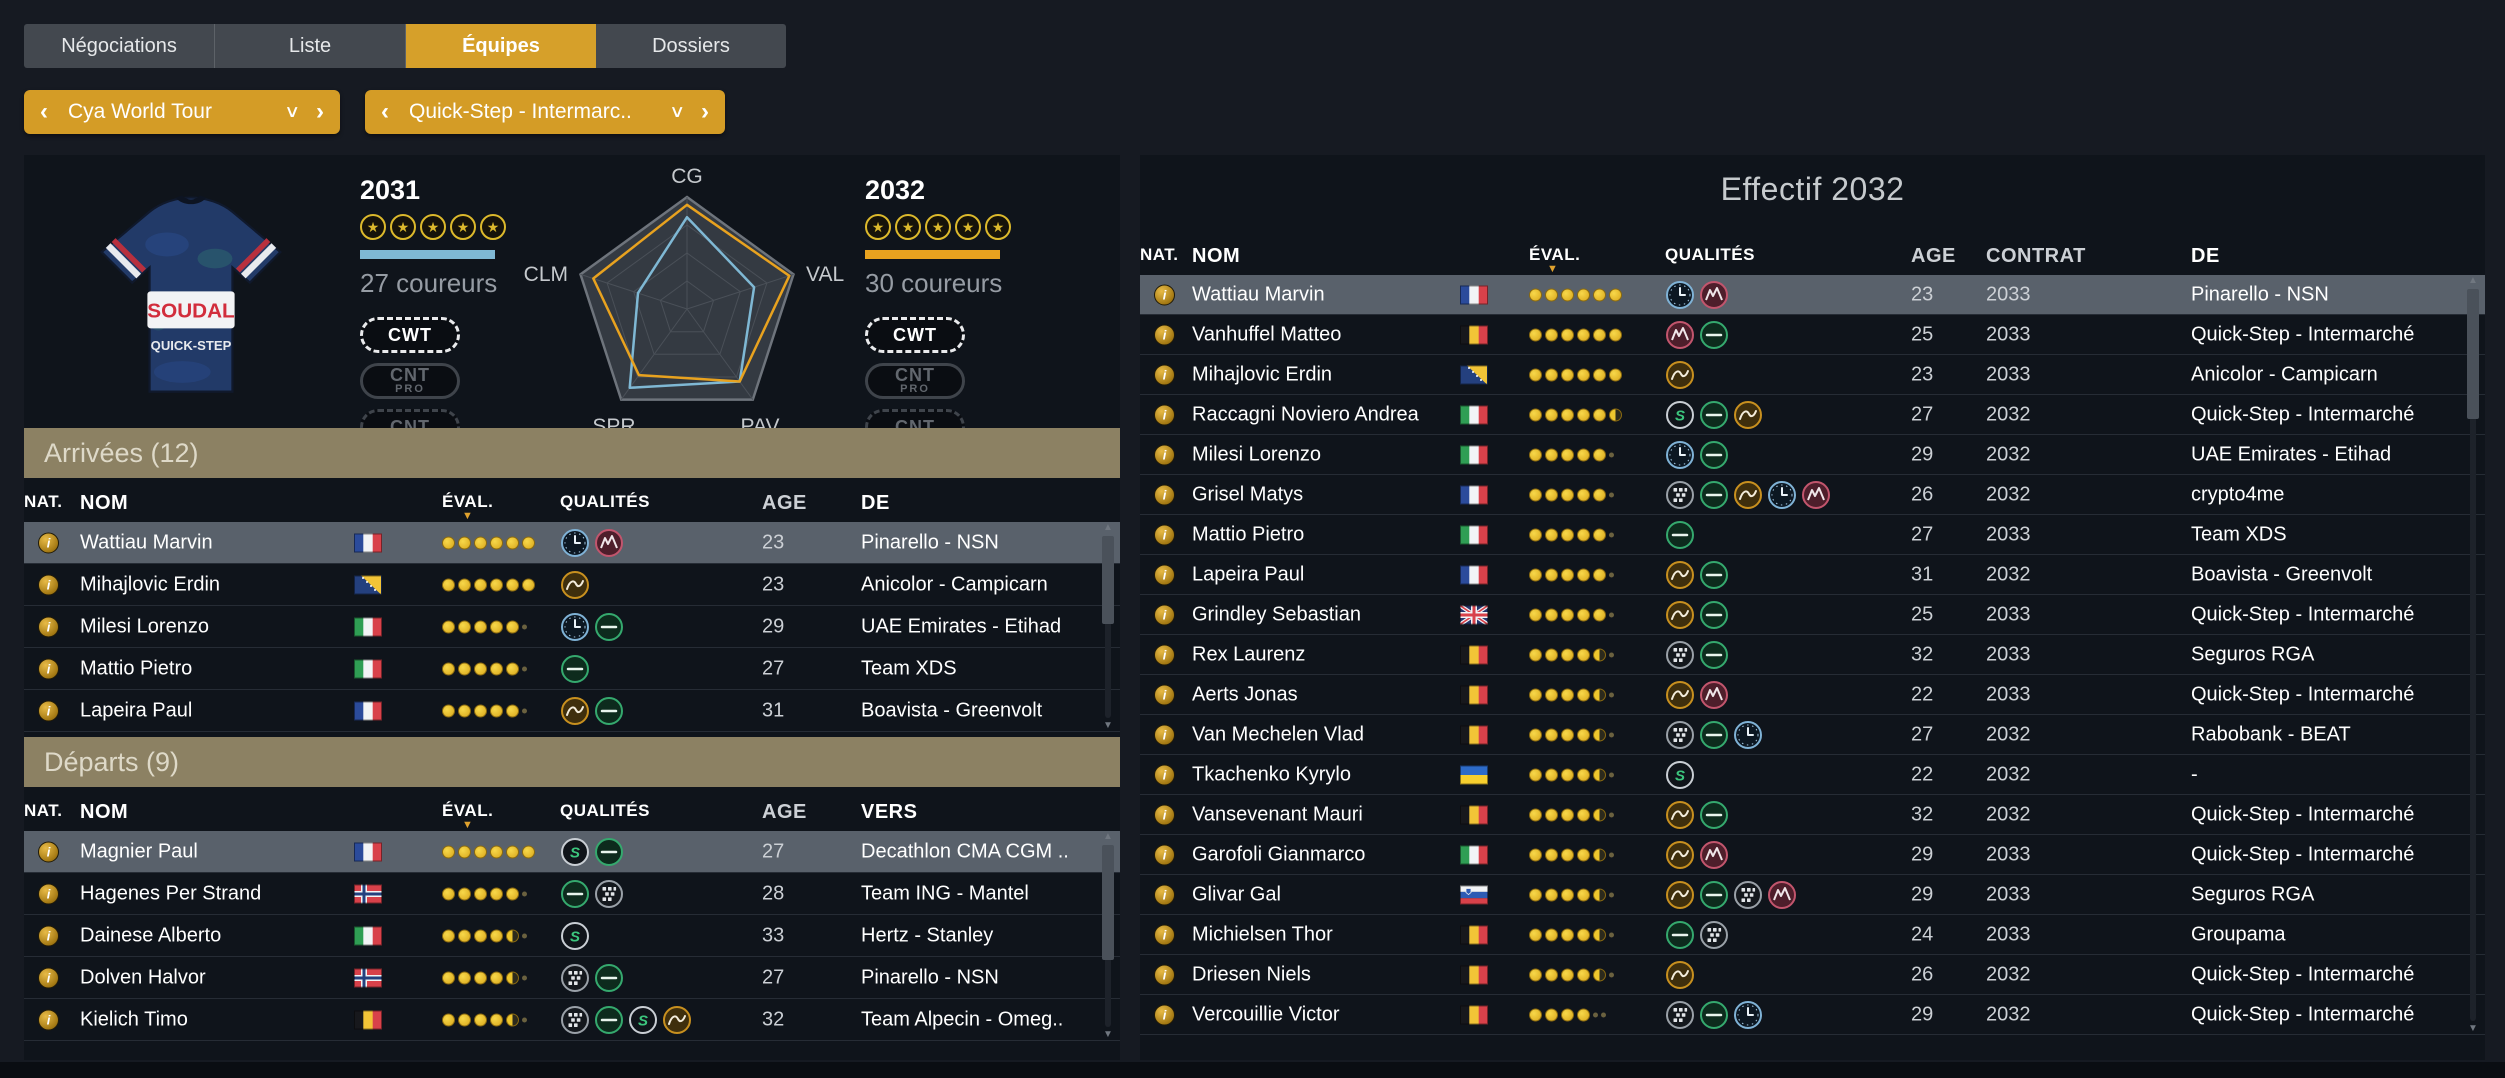 The width and height of the screenshot is (2505, 1078). What do you see at coordinates (1812, 535) in the screenshot?
I see `table-row: i Mattio Pietro 27 2033 Team XDS` at bounding box center [1812, 535].